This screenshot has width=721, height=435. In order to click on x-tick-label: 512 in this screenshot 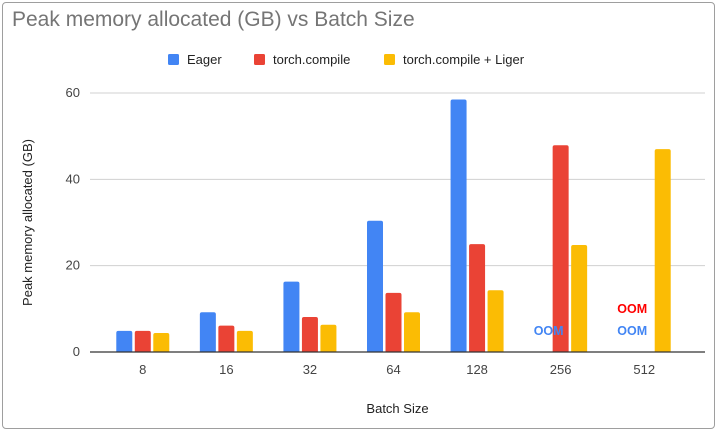, I will do `click(644, 369)`.